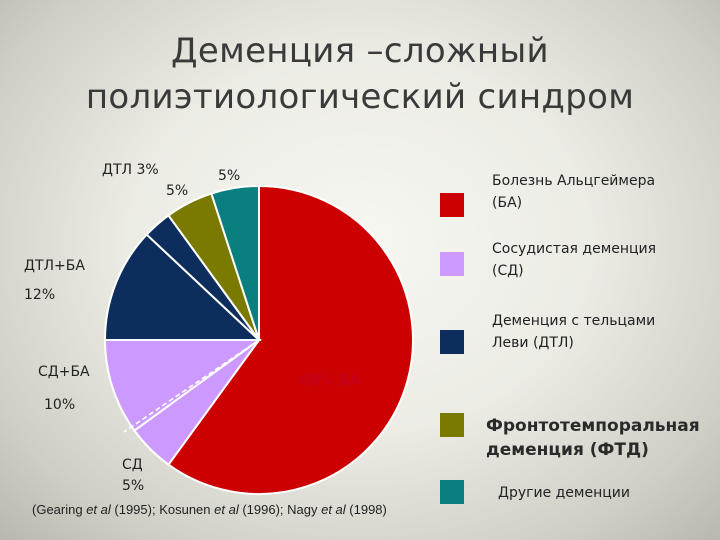  I want to click on label-sdba-pct: 10%, so click(60, 405).